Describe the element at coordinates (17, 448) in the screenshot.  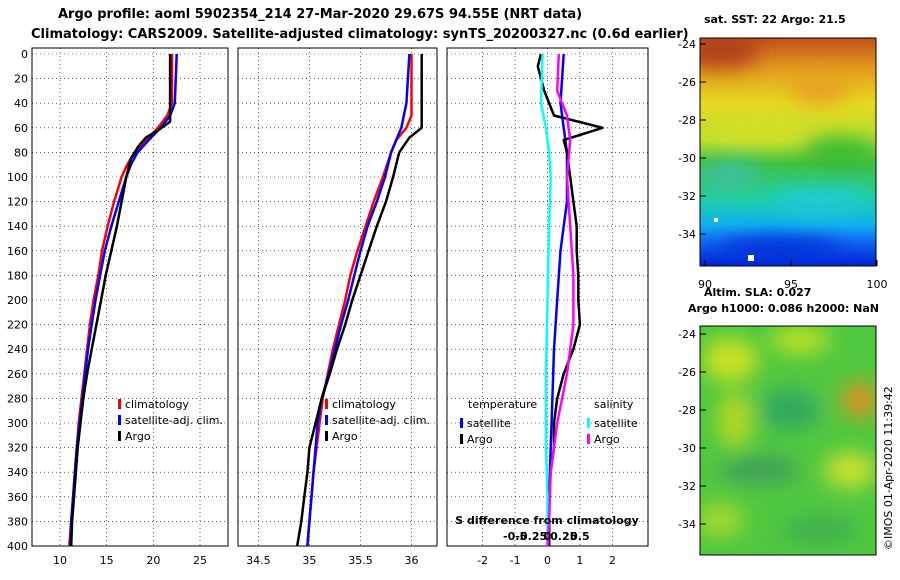
I see `depth-tick-label: 320` at that location.